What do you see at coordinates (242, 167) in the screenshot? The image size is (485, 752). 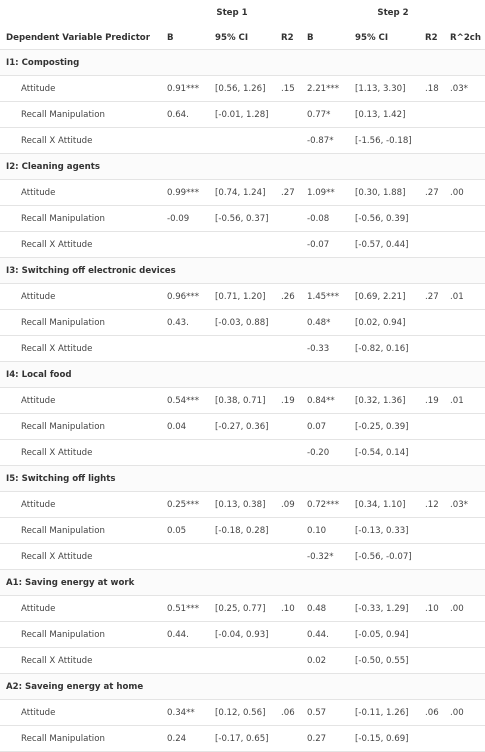 I see `section-row: I2: Cleaning agents` at bounding box center [242, 167].